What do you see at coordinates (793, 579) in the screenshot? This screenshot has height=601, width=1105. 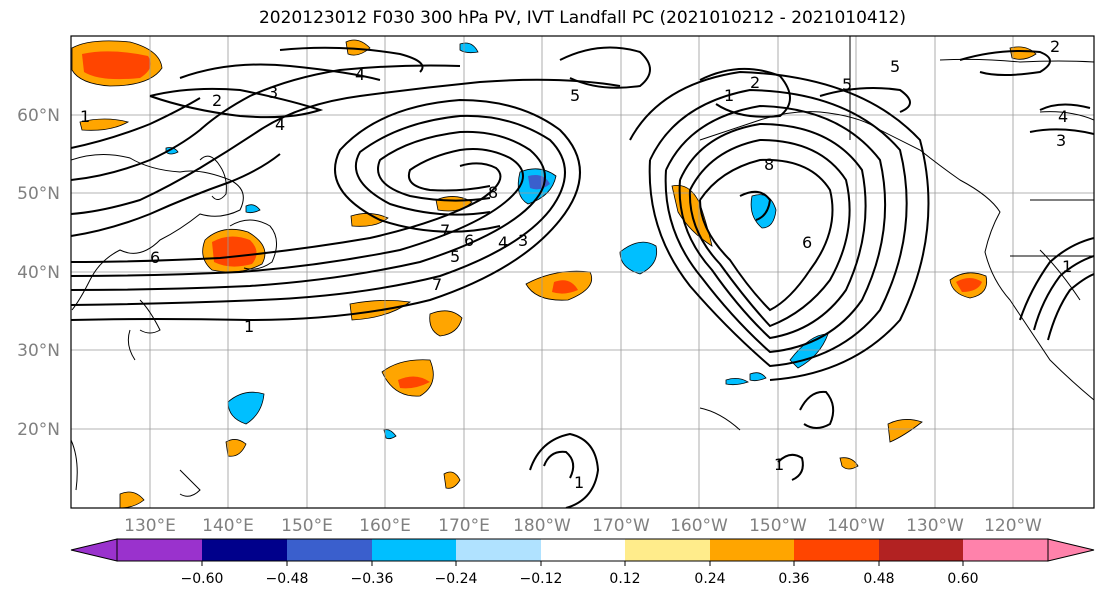 I see `colorbar-tick-label: 0.36` at bounding box center [793, 579].